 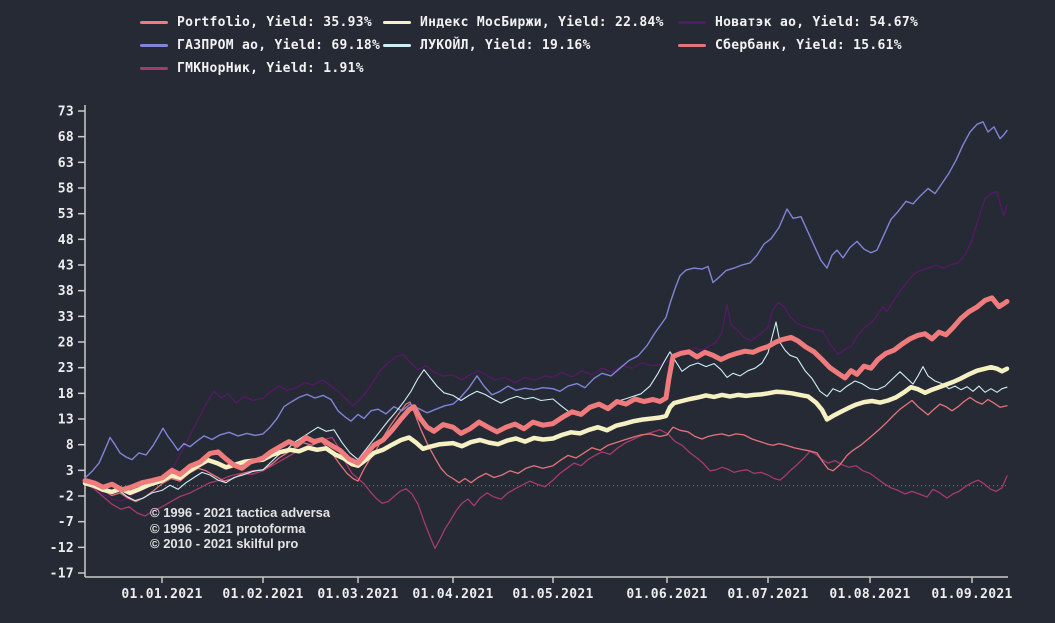 What do you see at coordinates (279, 45) in the screenshot?
I see `legend-item-label: ГАЗПРОМ ао, Yield: 69.18%` at bounding box center [279, 45].